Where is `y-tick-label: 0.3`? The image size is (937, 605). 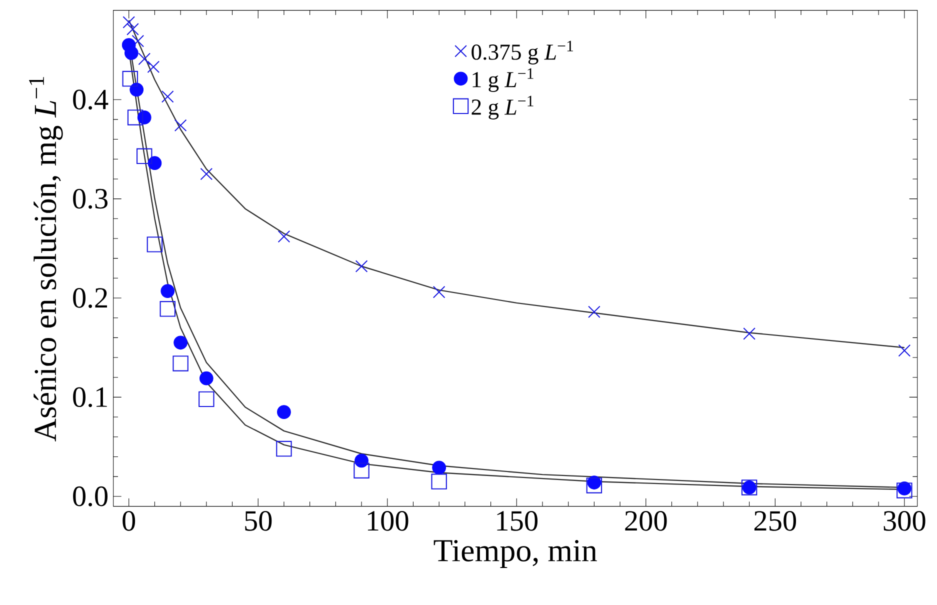
y-tick-label: 0.3 is located at coordinates (90, 198).